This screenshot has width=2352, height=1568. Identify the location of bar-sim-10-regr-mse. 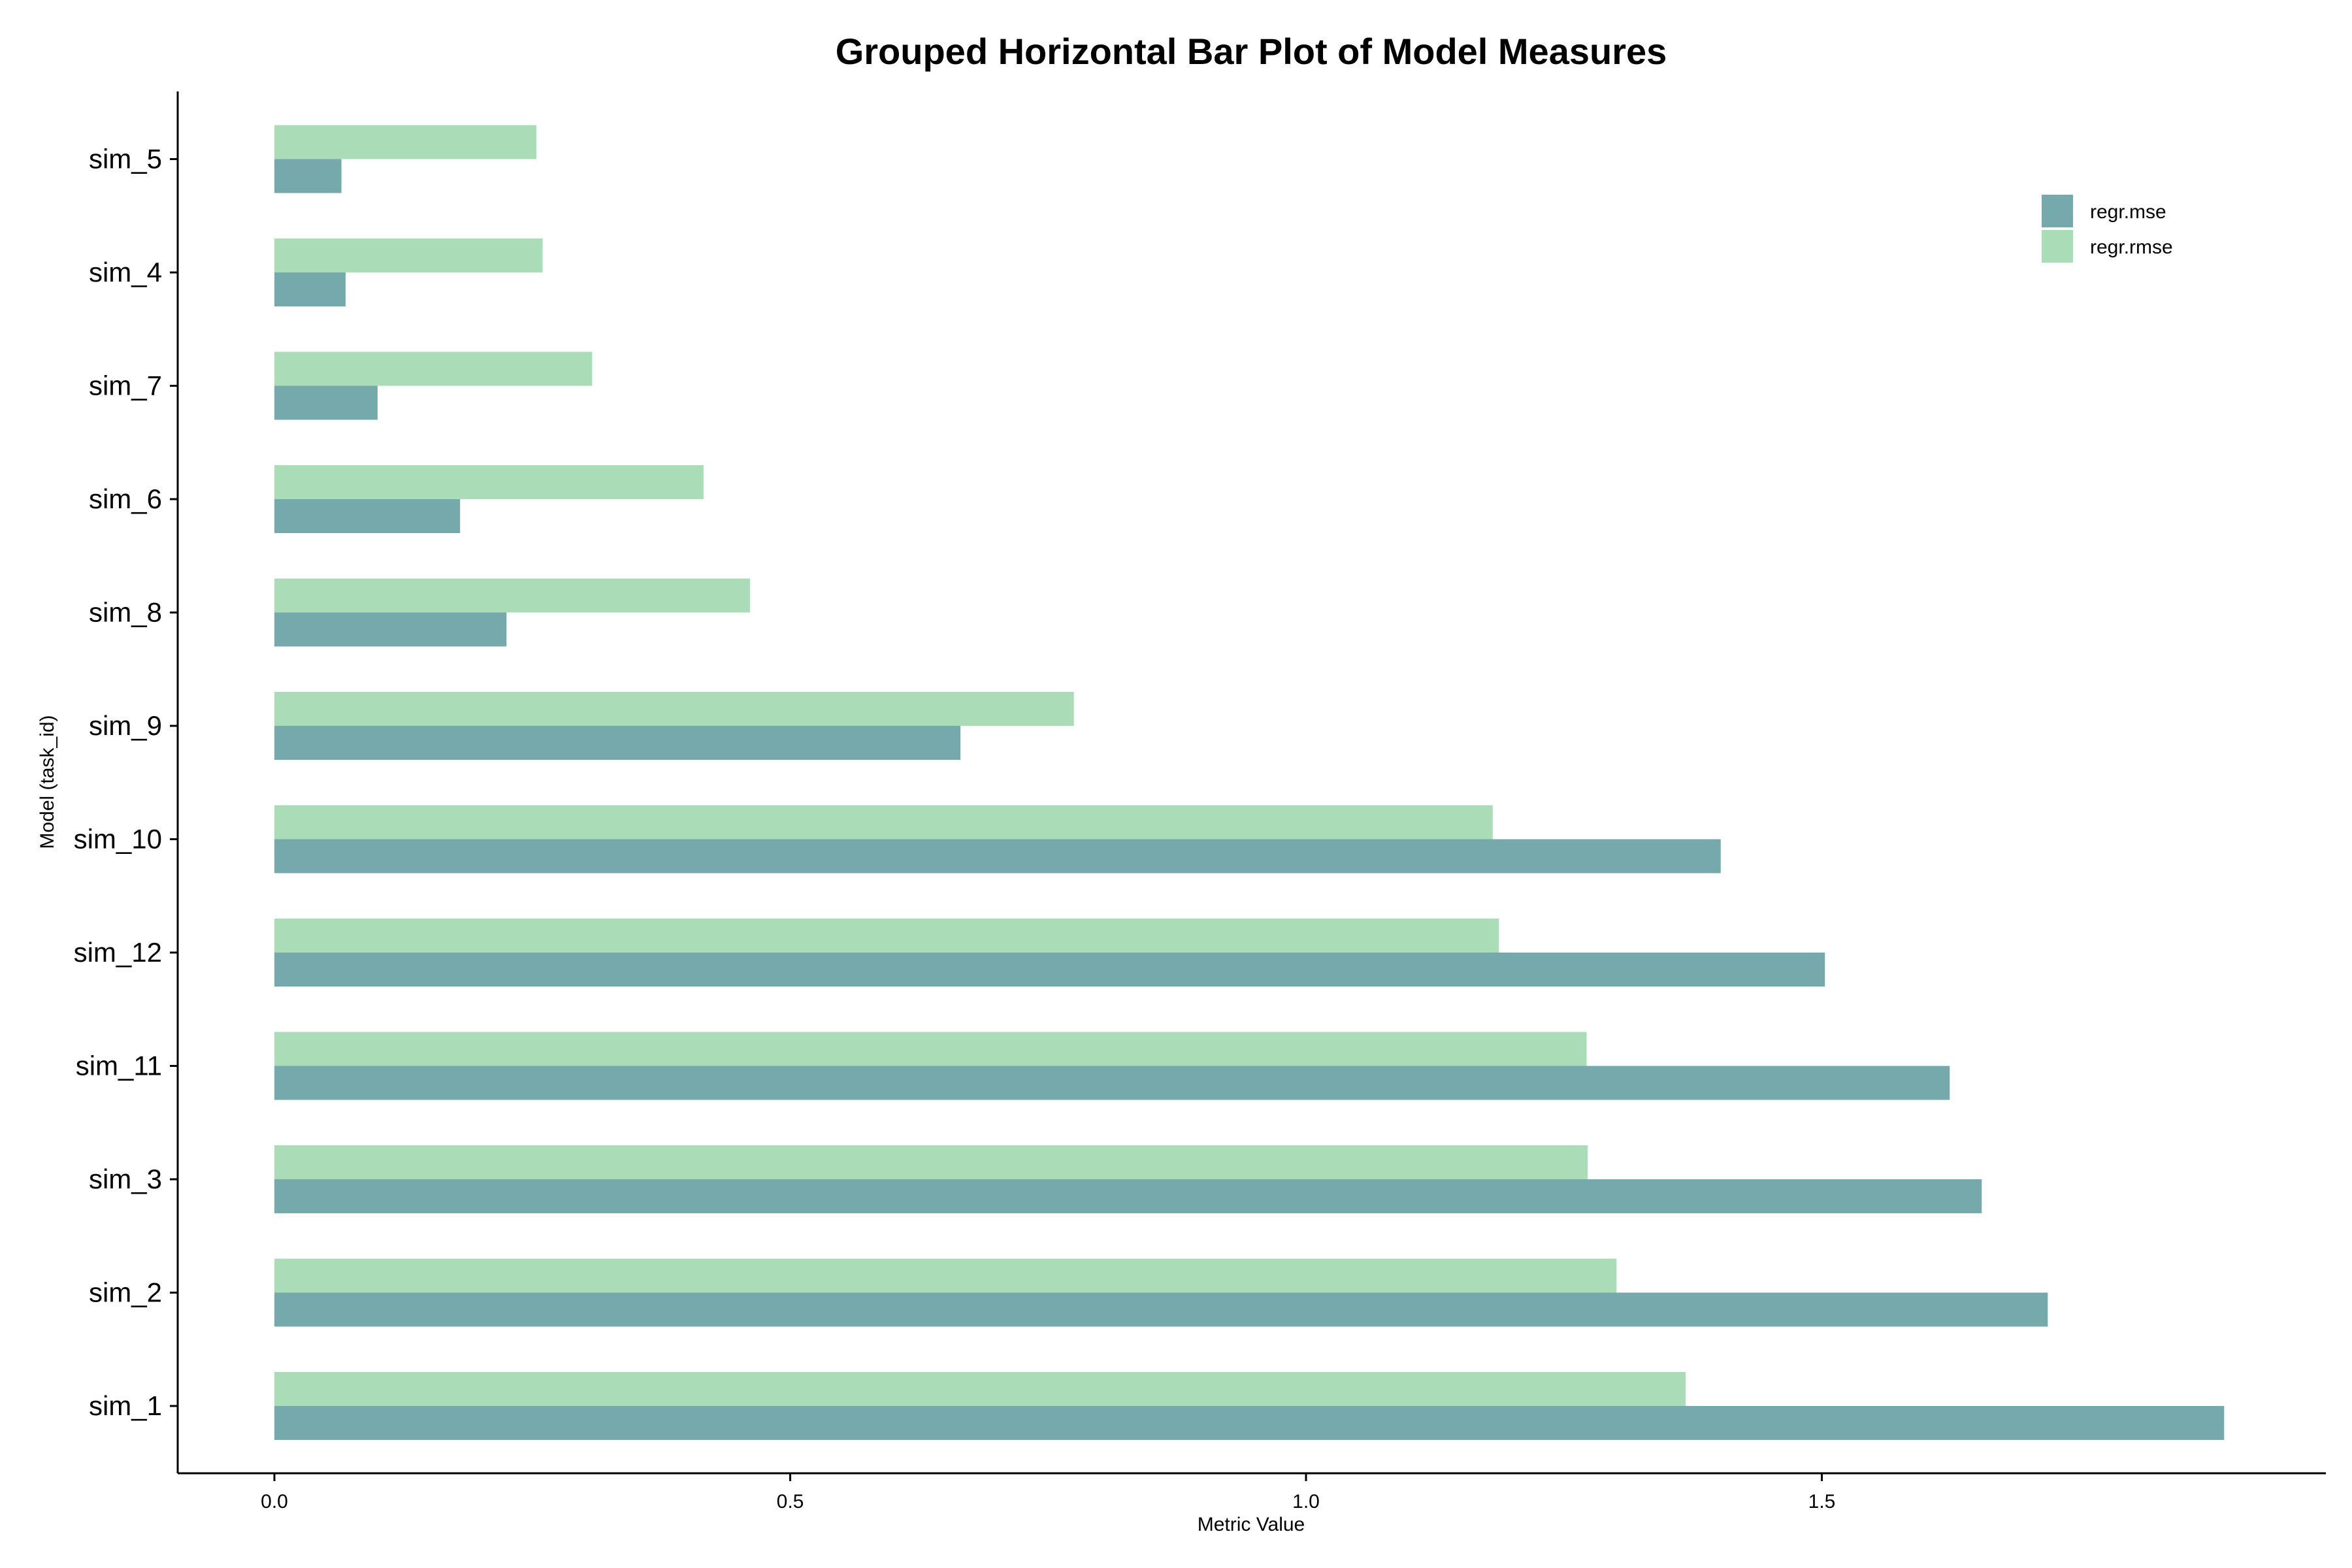
(997, 856).